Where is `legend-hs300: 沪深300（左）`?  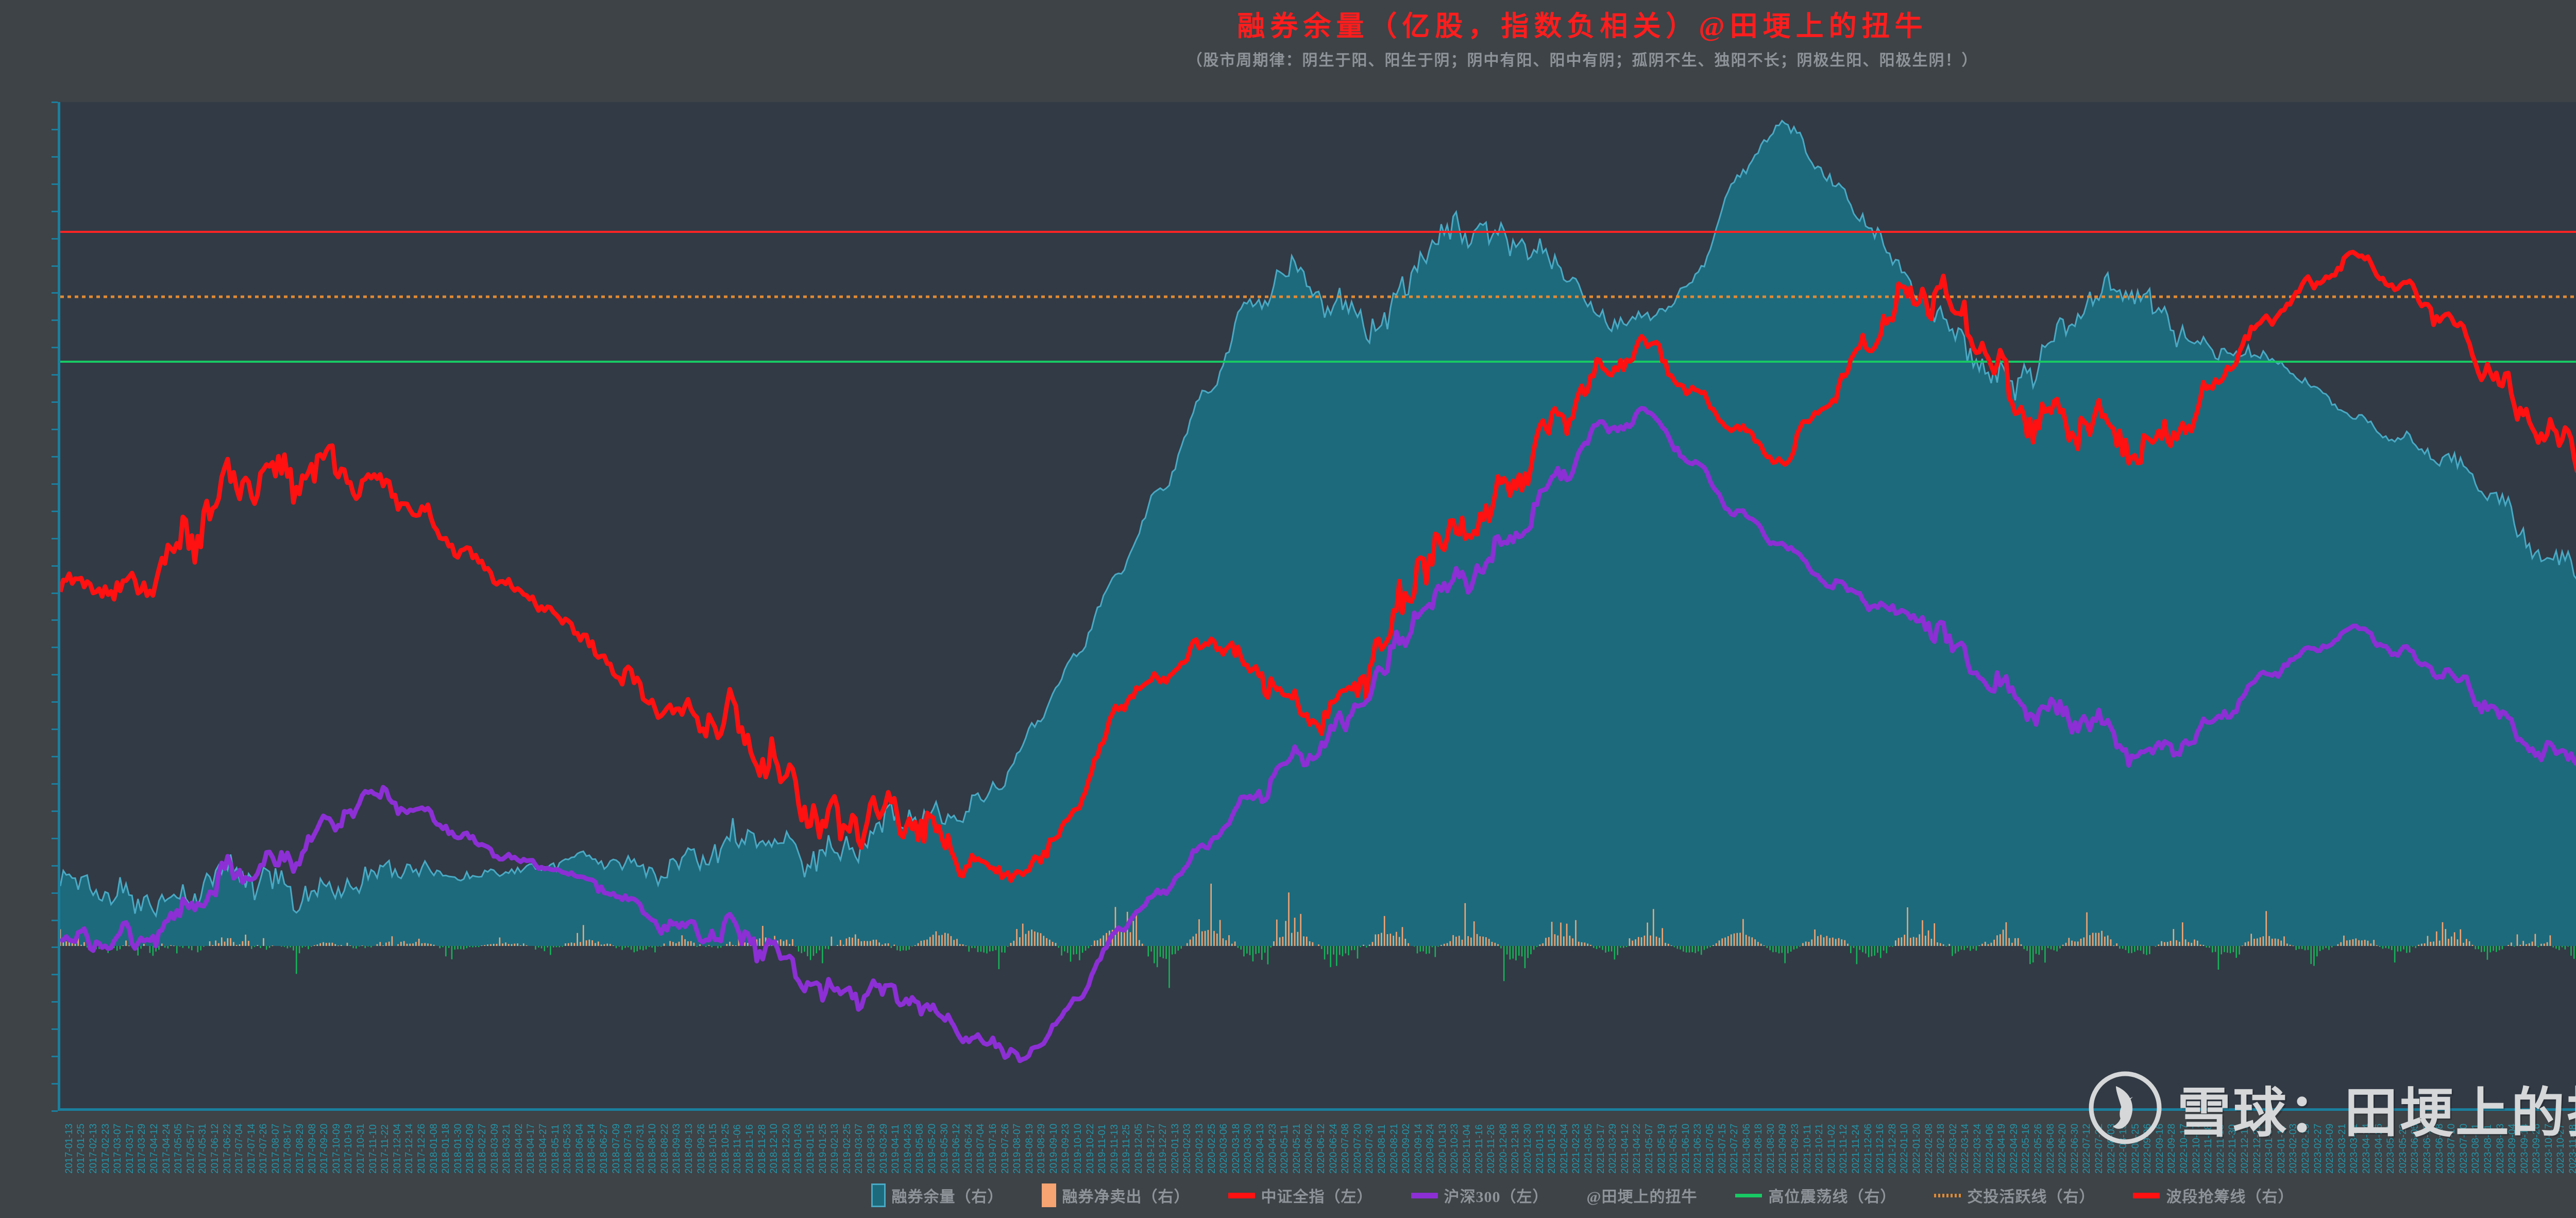 legend-hs300: 沪深300（左） is located at coordinates (1480, 1196).